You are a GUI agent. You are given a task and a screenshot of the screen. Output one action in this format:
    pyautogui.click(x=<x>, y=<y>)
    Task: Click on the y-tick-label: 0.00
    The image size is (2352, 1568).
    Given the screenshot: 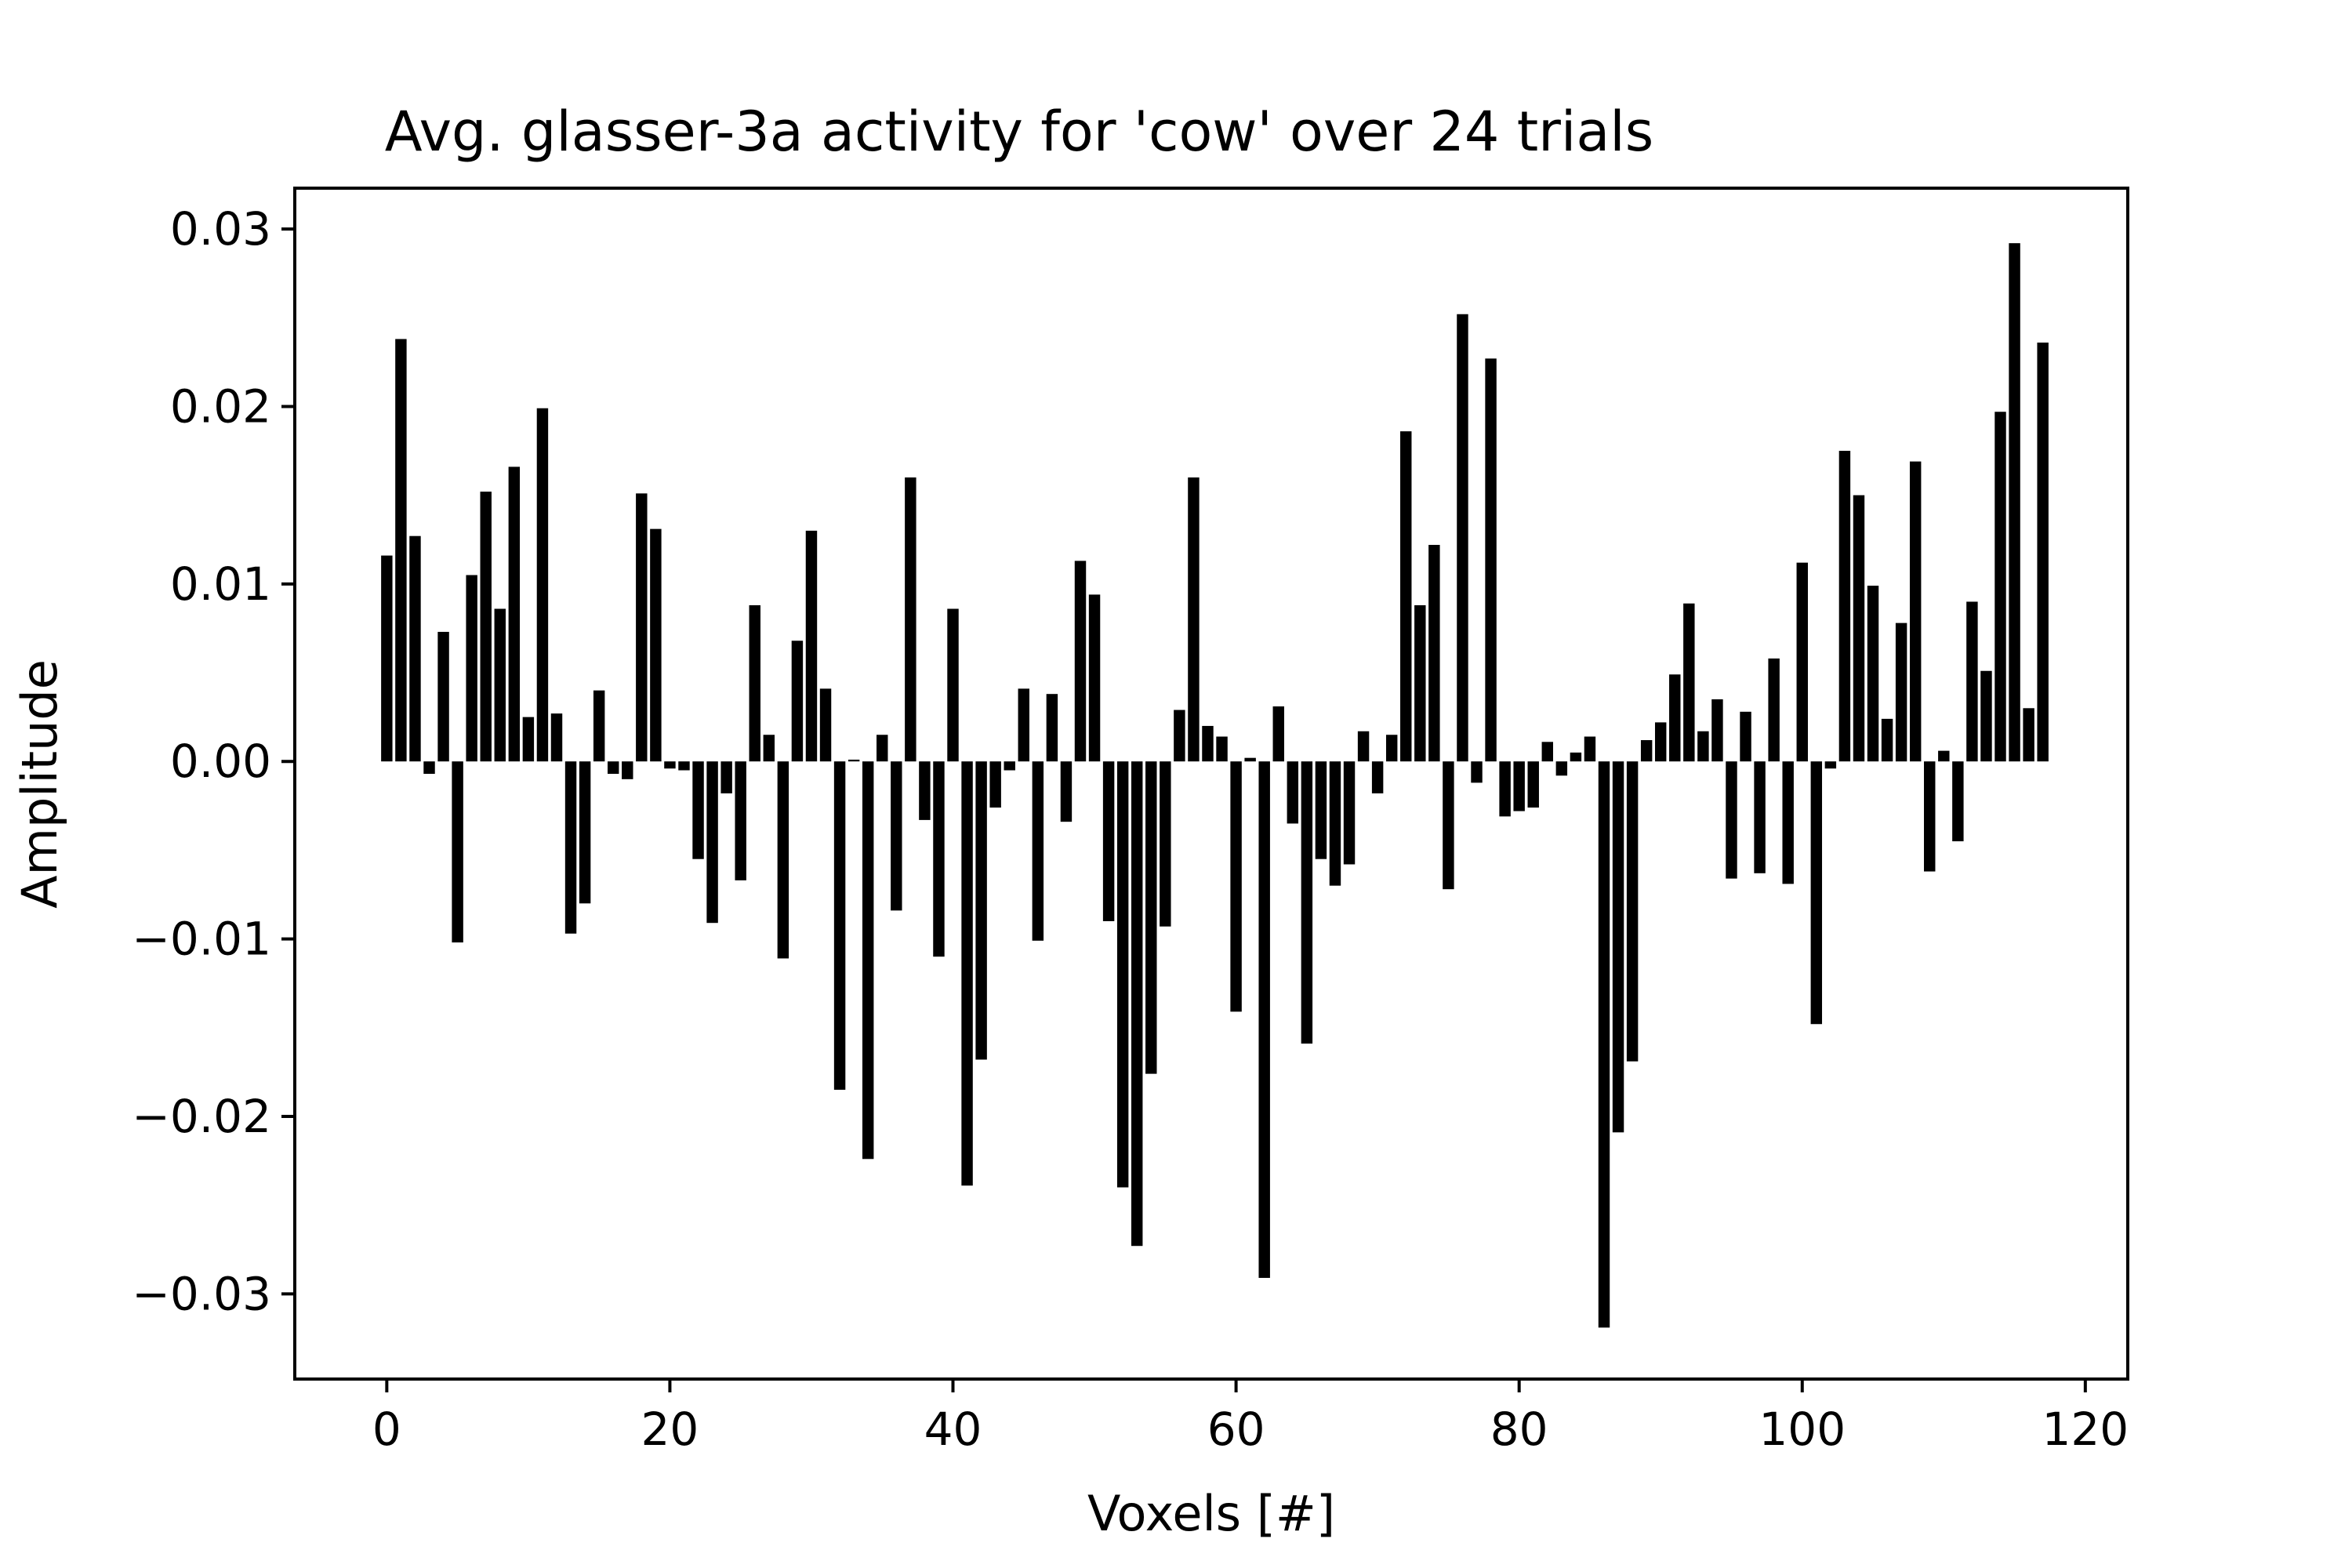 What is the action you would take?
    pyautogui.click(x=220, y=761)
    